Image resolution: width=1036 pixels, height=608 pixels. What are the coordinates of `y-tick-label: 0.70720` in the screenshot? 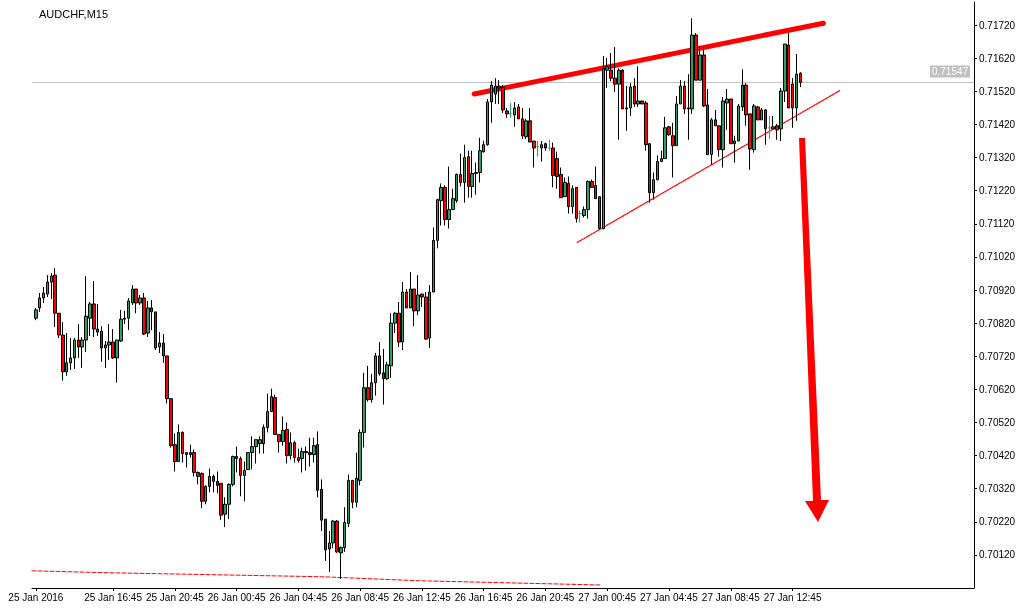 It's located at (997, 356).